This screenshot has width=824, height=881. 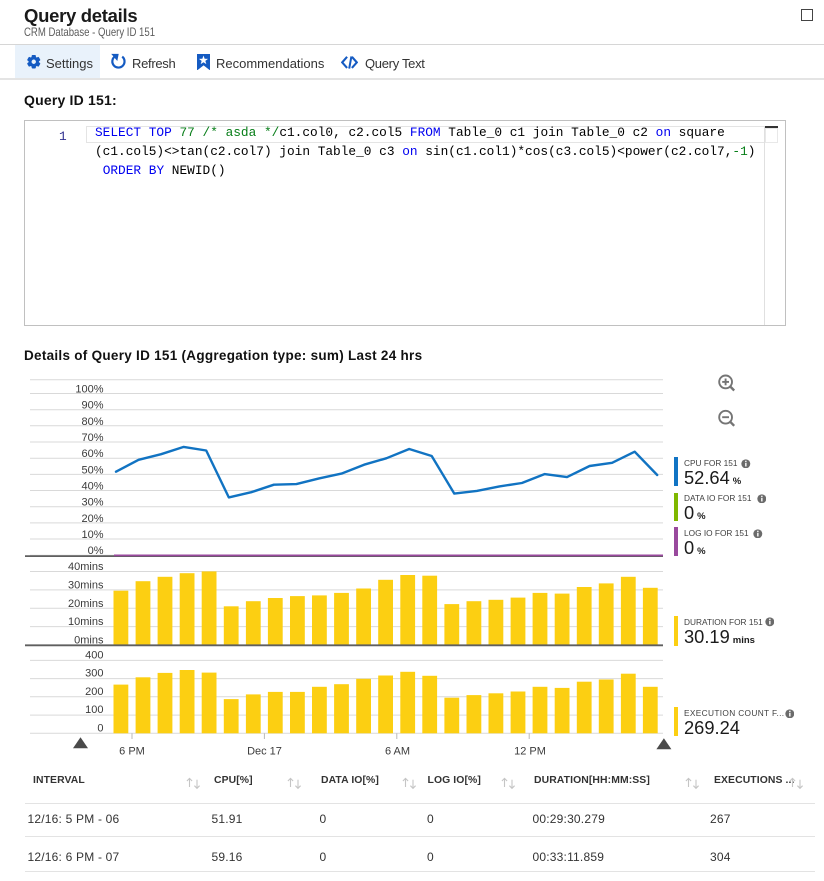 I want to click on svg-text: 60%, so click(x=92, y=454).